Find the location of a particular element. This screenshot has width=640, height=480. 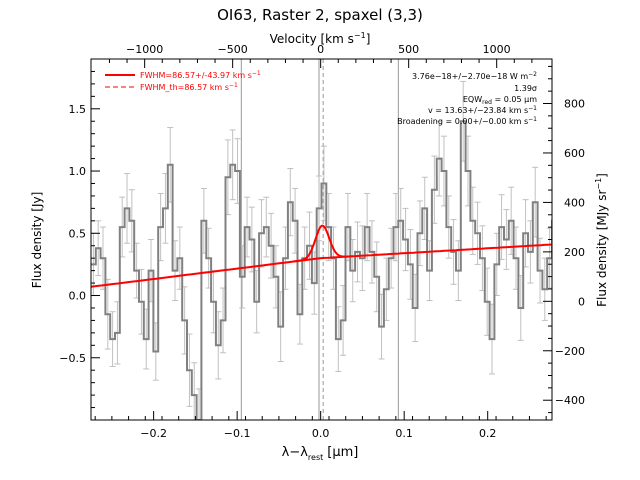

annotation-velocity-text: v = 13.63+/−23.84 km s is located at coordinates (478, 110).